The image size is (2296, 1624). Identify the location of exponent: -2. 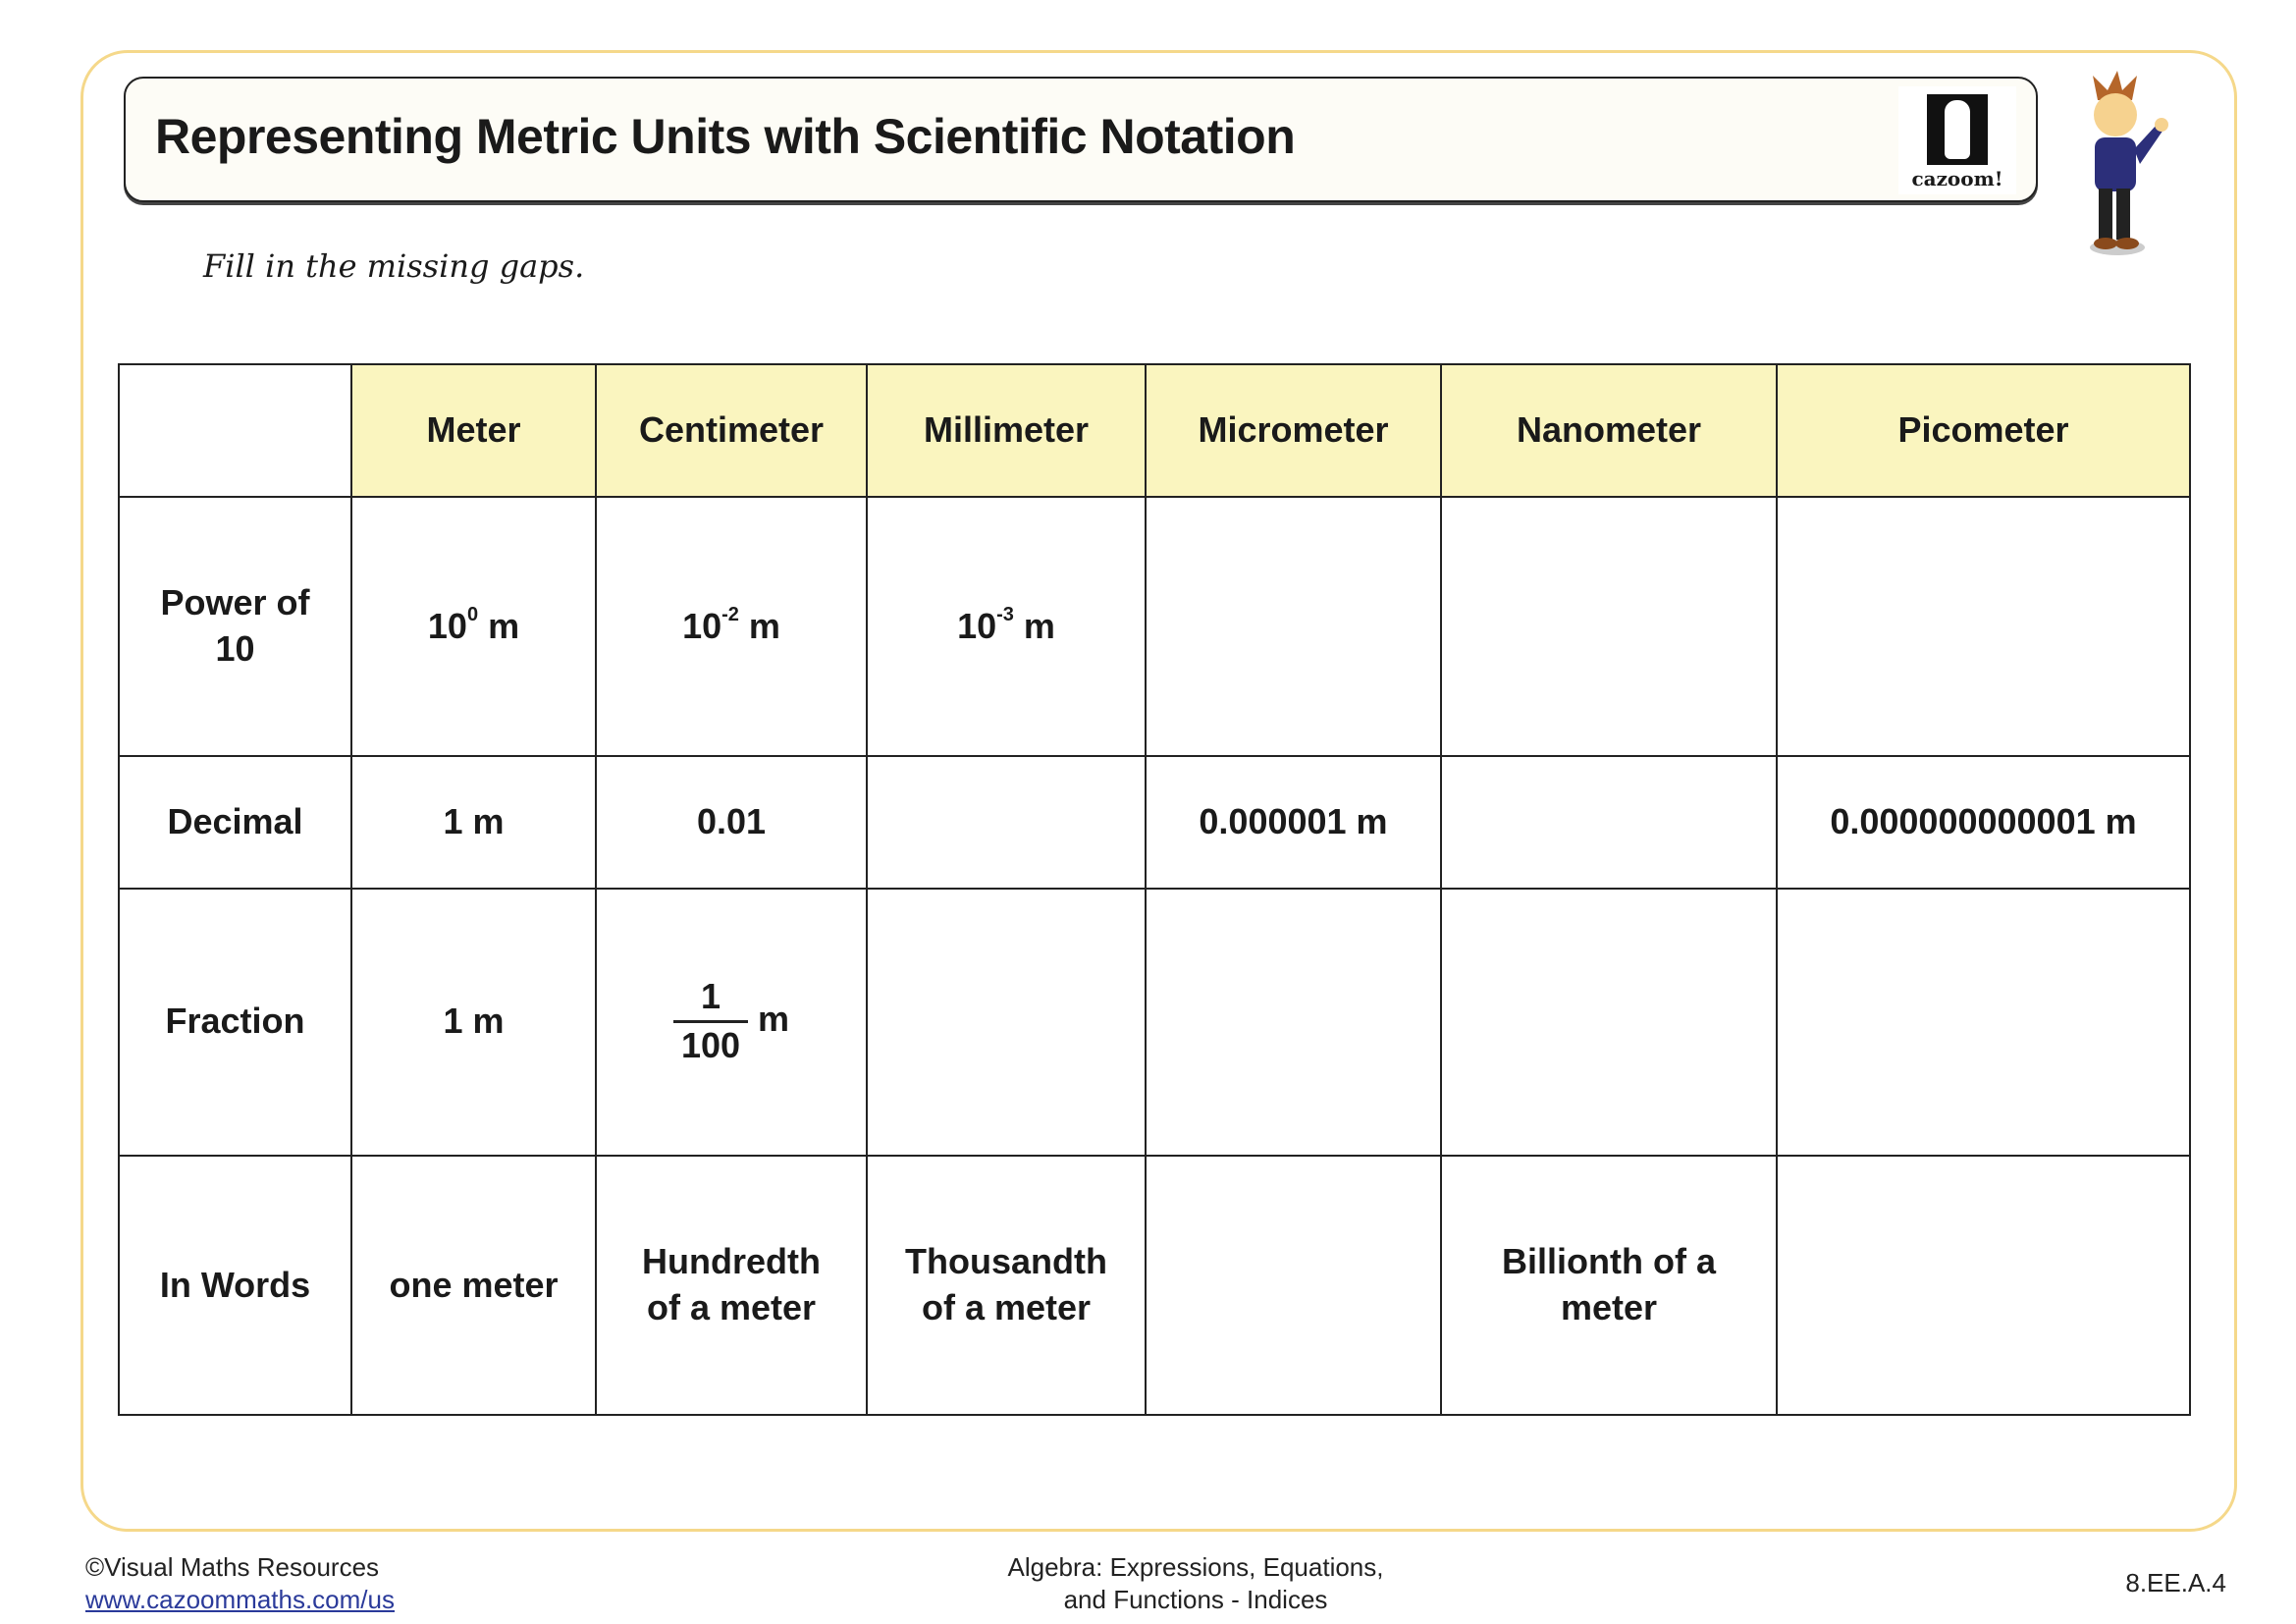
(730, 615).